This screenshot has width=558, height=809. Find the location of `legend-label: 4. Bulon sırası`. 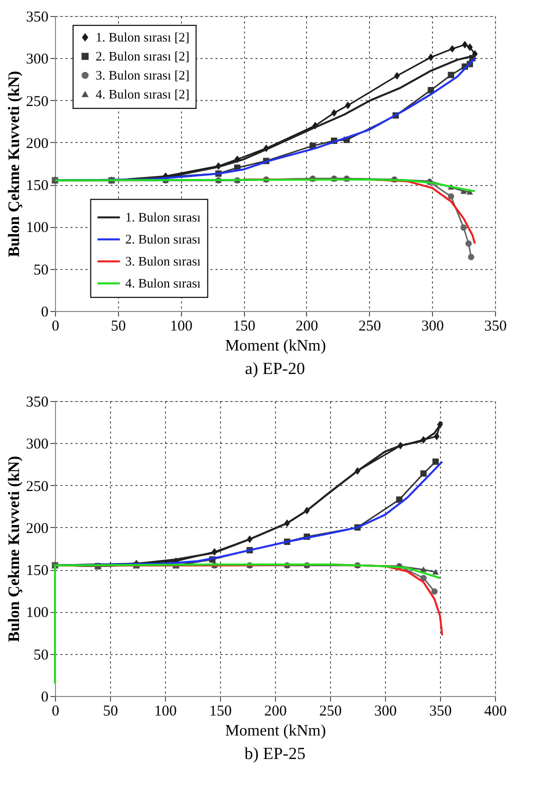

legend-label: 4. Bulon sırası is located at coordinates (163, 282).